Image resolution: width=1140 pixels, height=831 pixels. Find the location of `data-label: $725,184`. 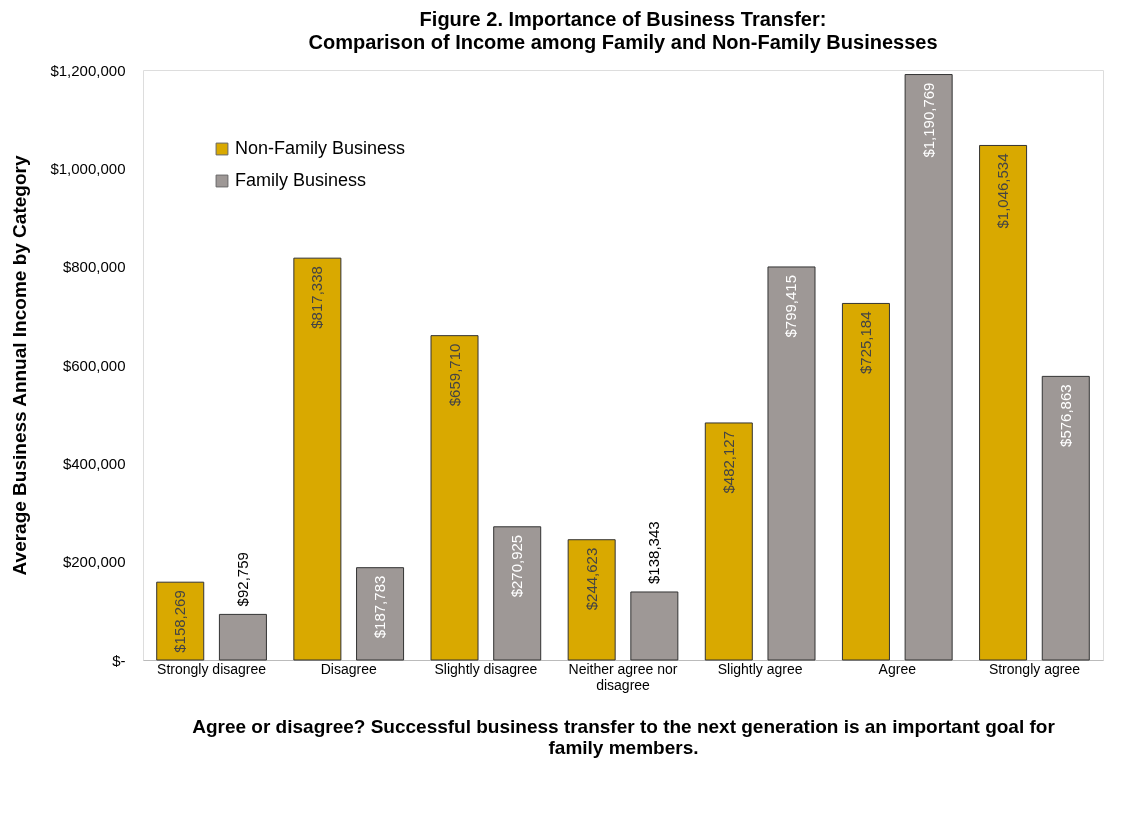

data-label: $725,184 is located at coordinates (865, 343).